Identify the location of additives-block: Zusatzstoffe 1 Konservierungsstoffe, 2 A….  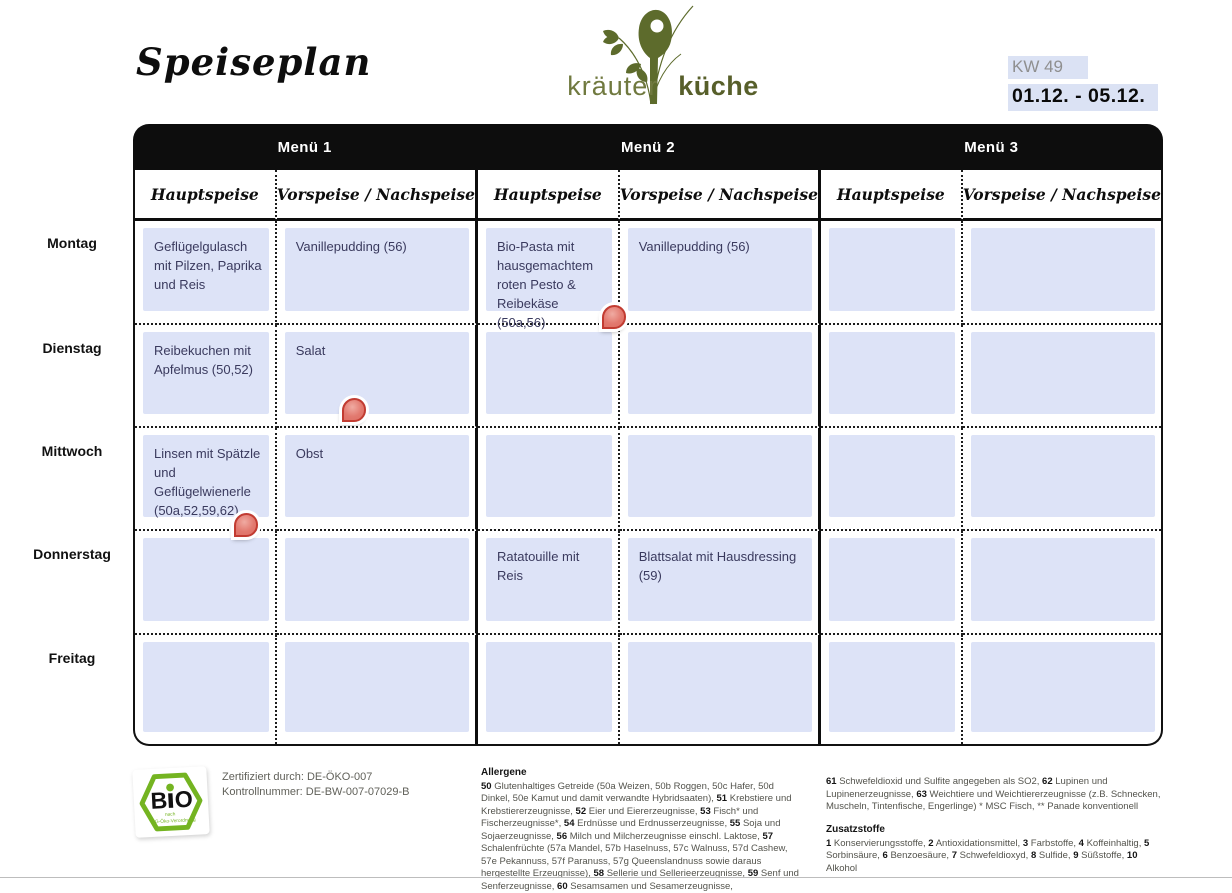
(995, 849).